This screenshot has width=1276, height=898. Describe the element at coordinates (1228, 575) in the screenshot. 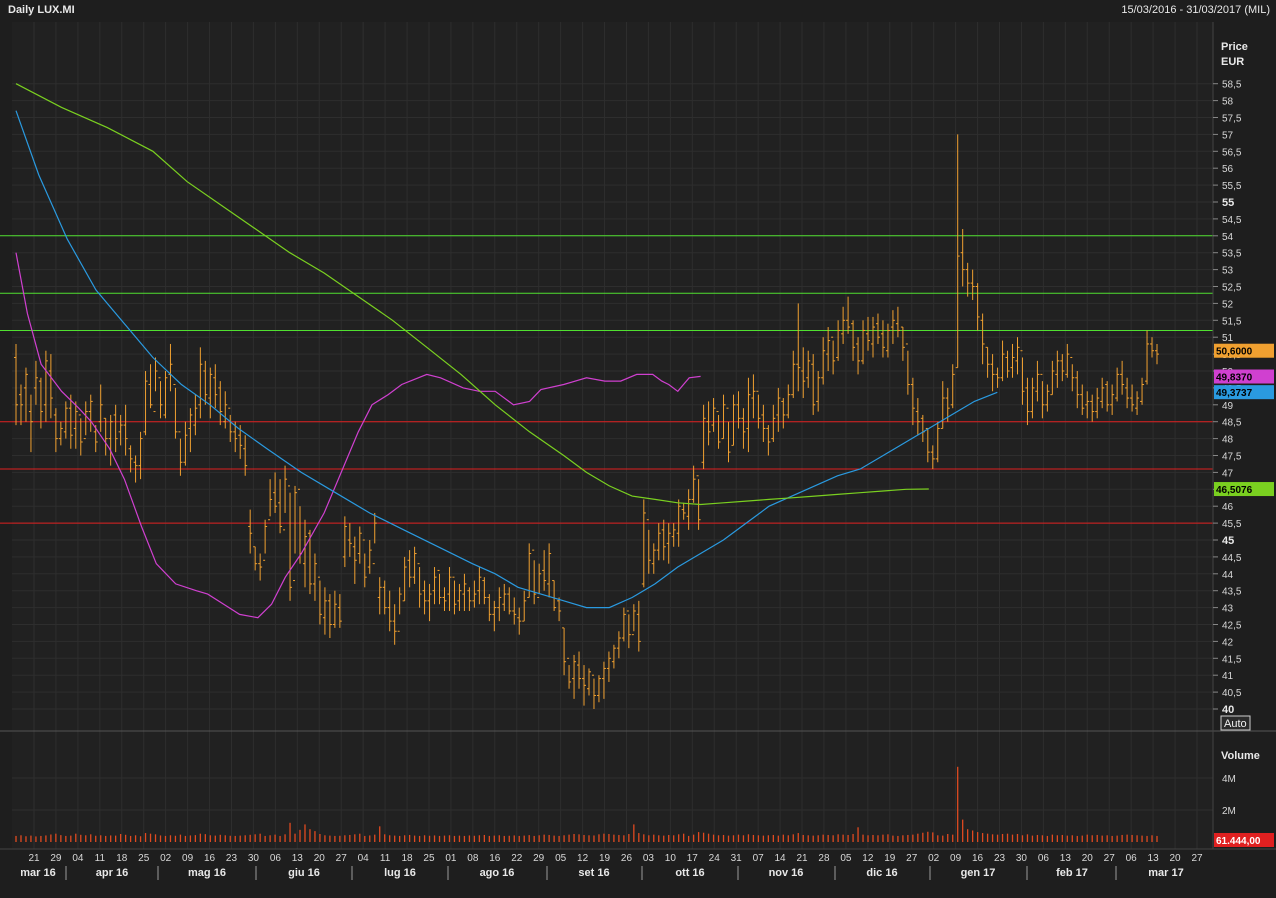

I see `price-tick-label: 44` at that location.